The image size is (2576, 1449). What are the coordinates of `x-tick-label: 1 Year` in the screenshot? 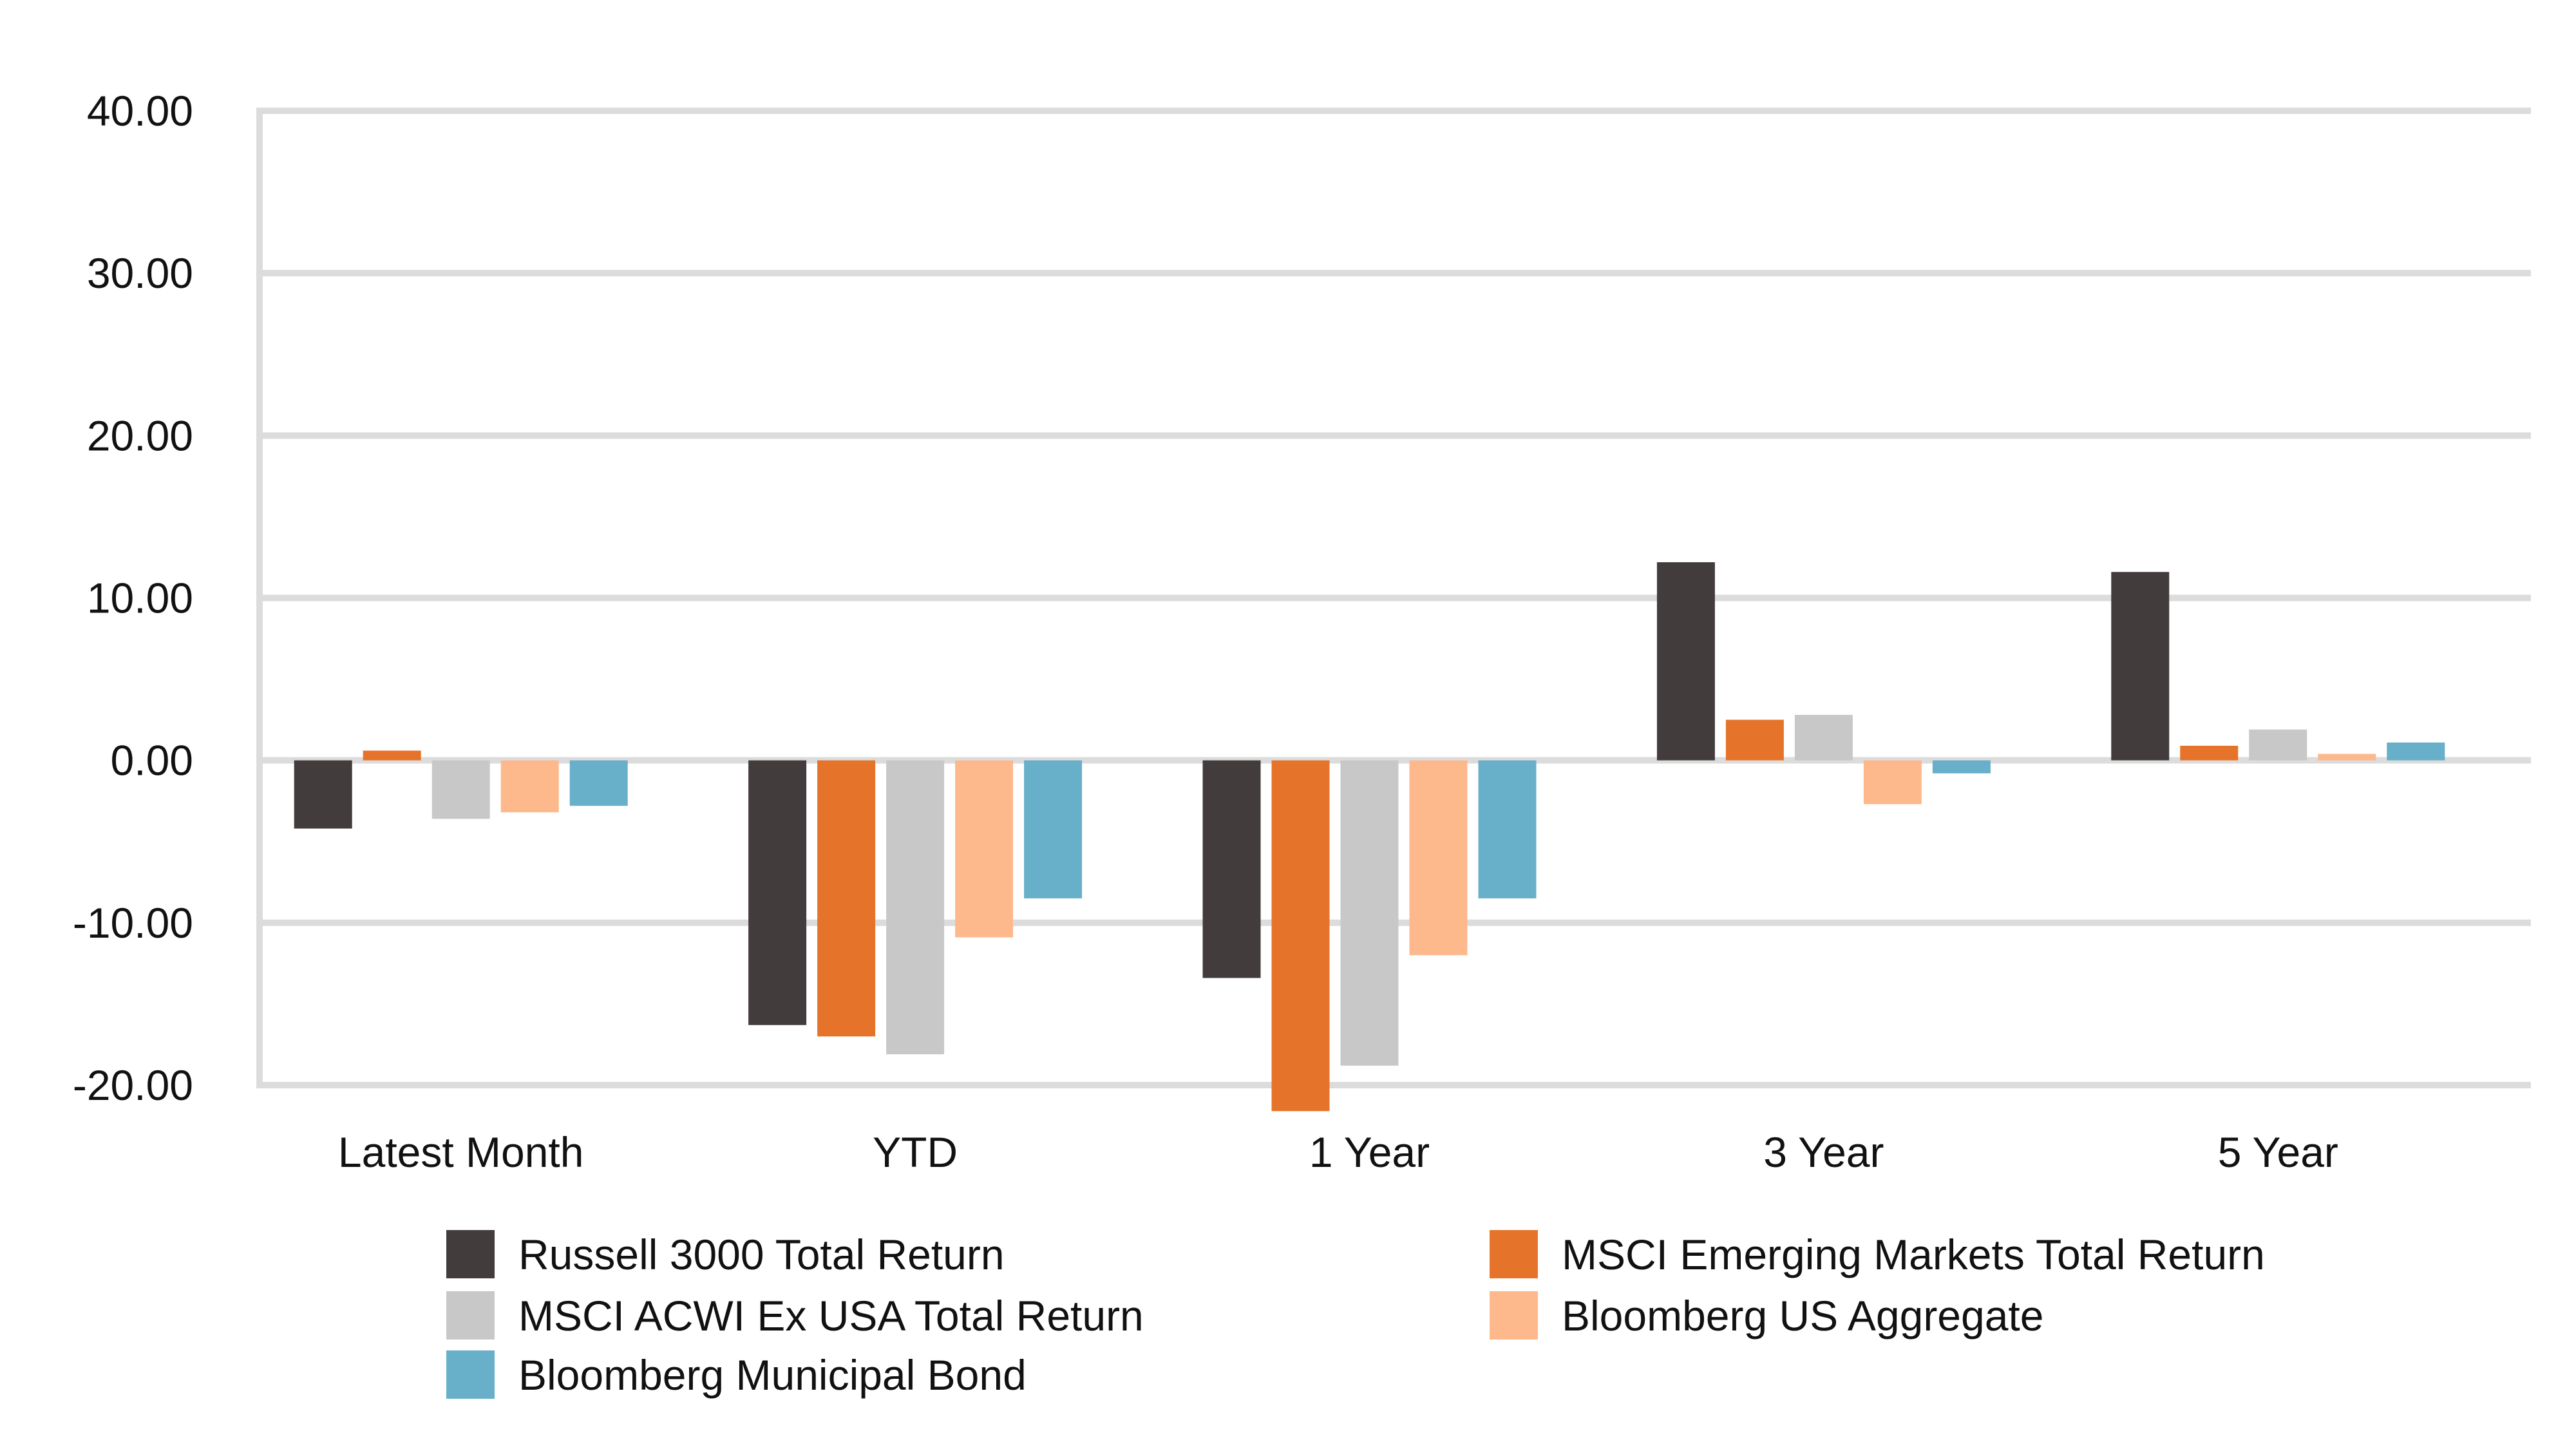 It's located at (1370, 1152).